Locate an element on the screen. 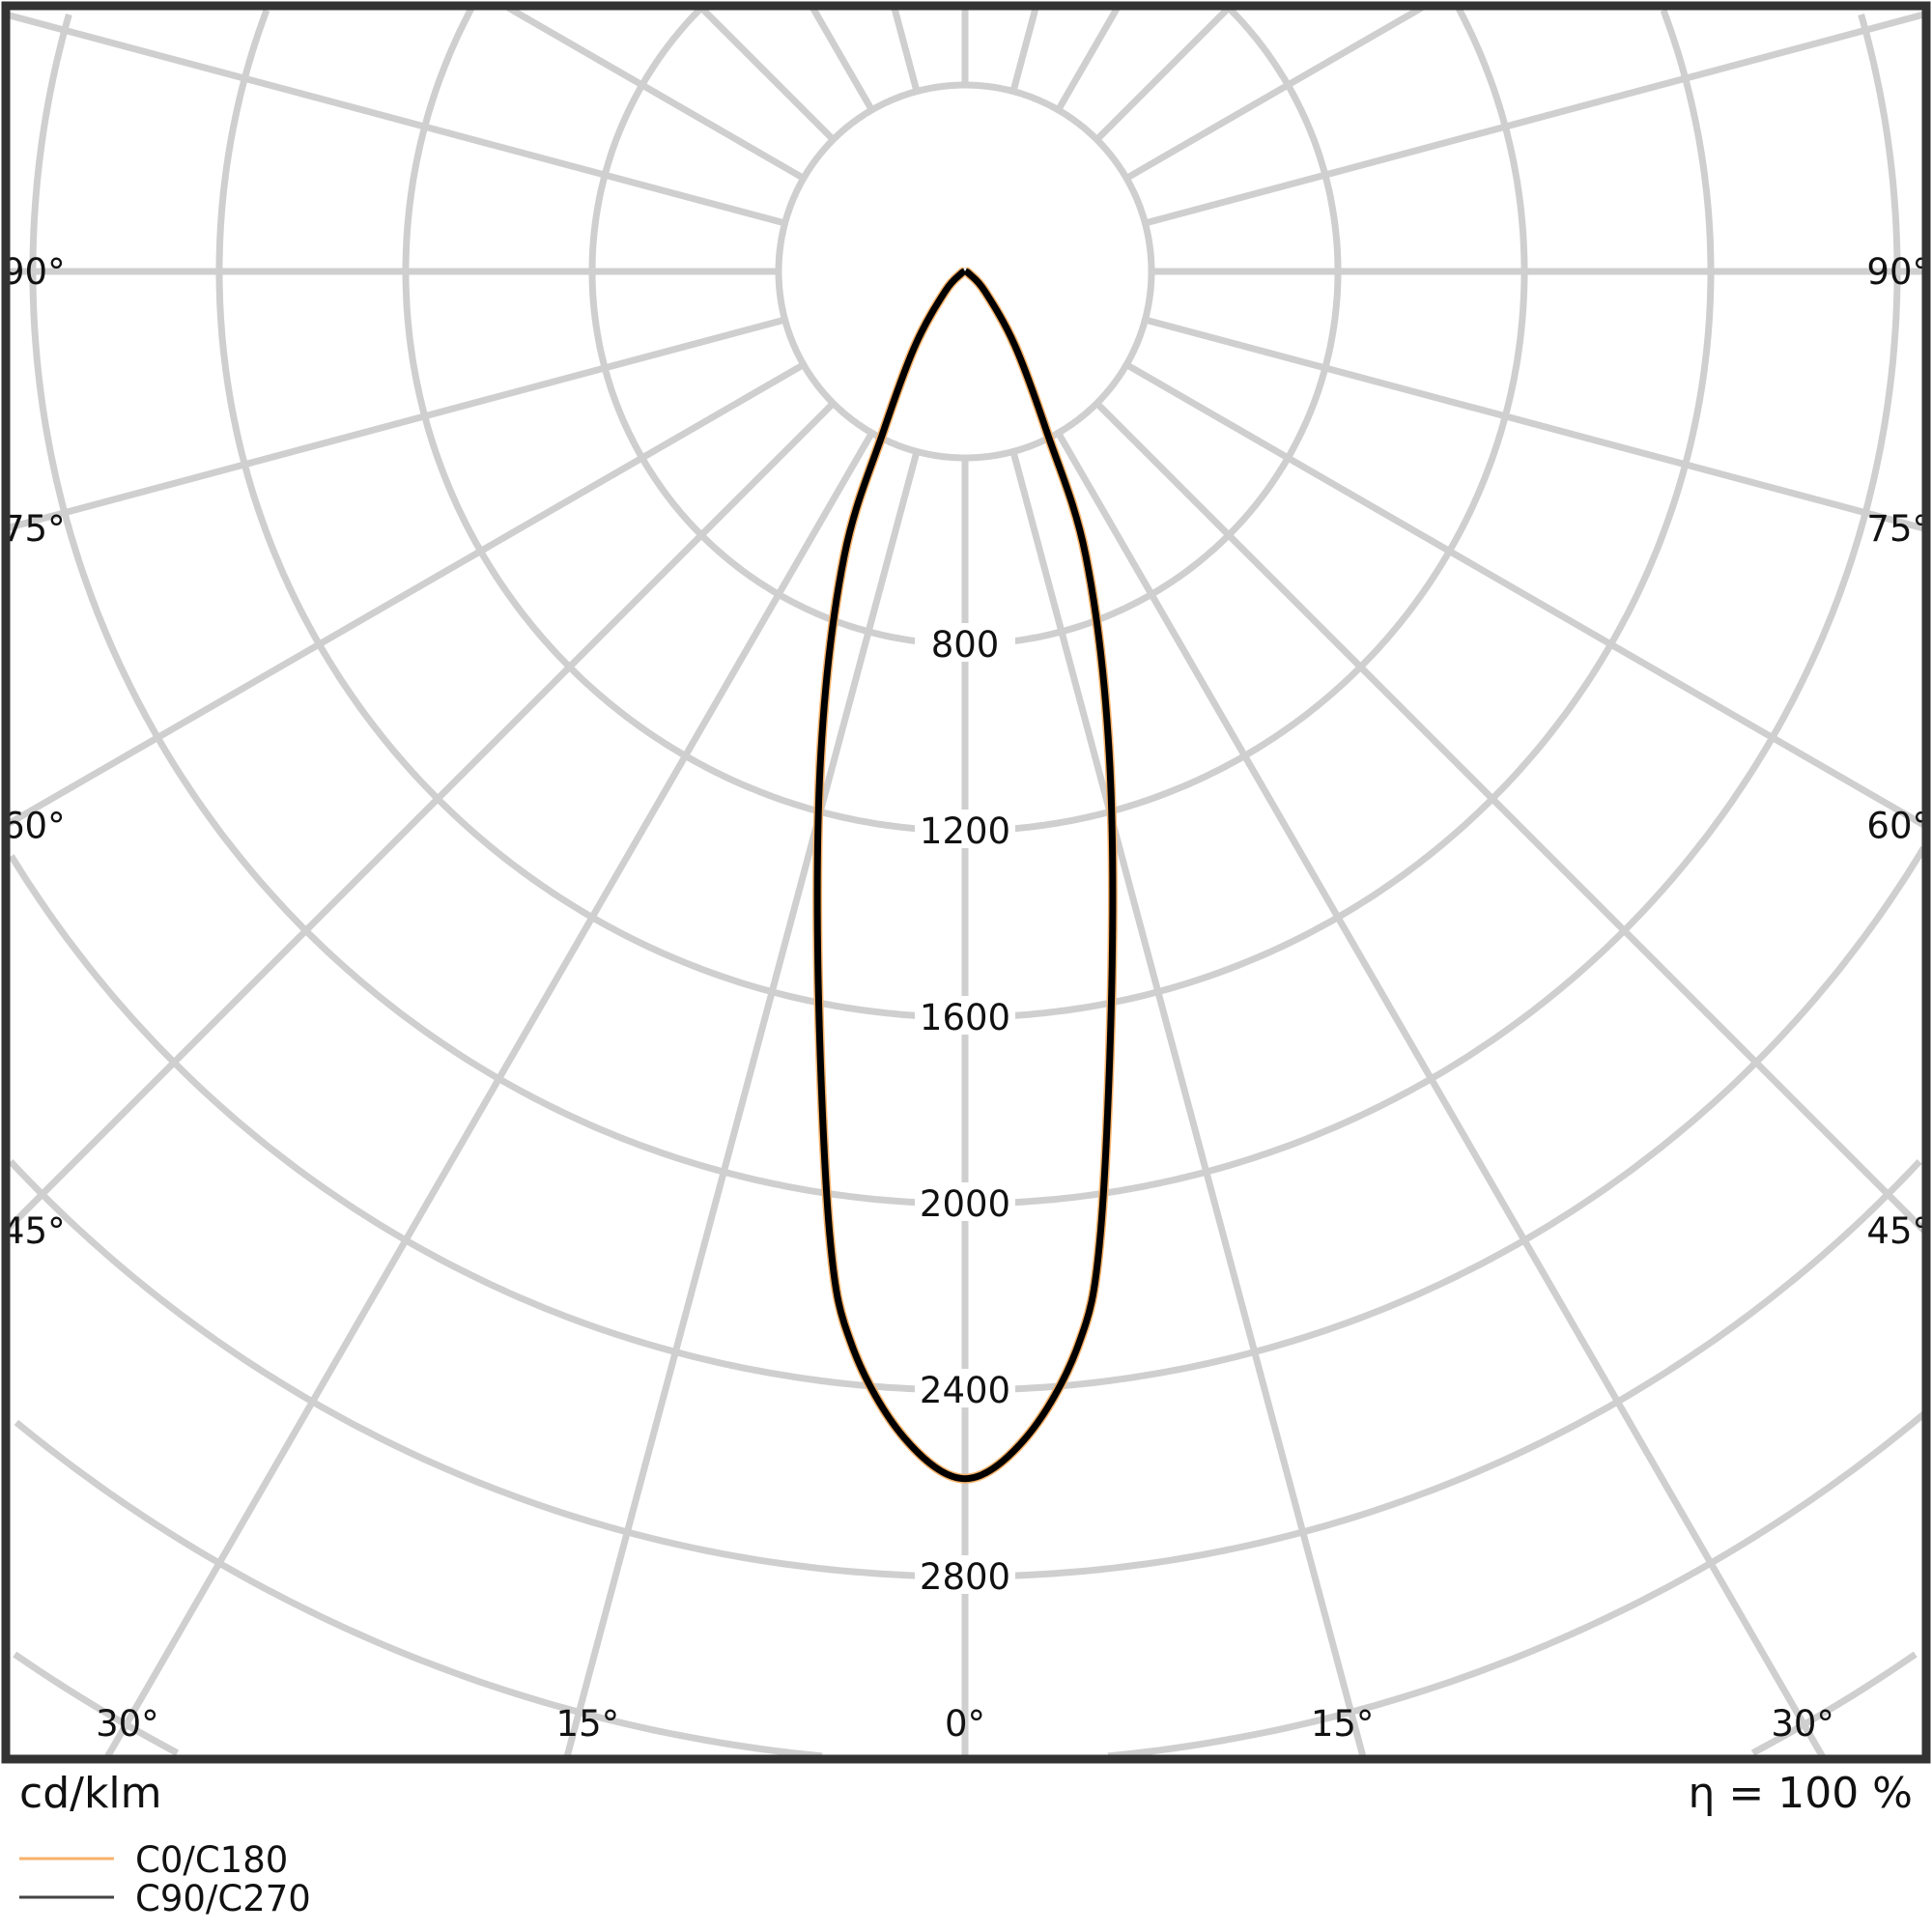  unit-label: cd/klm is located at coordinates (90, 1793).